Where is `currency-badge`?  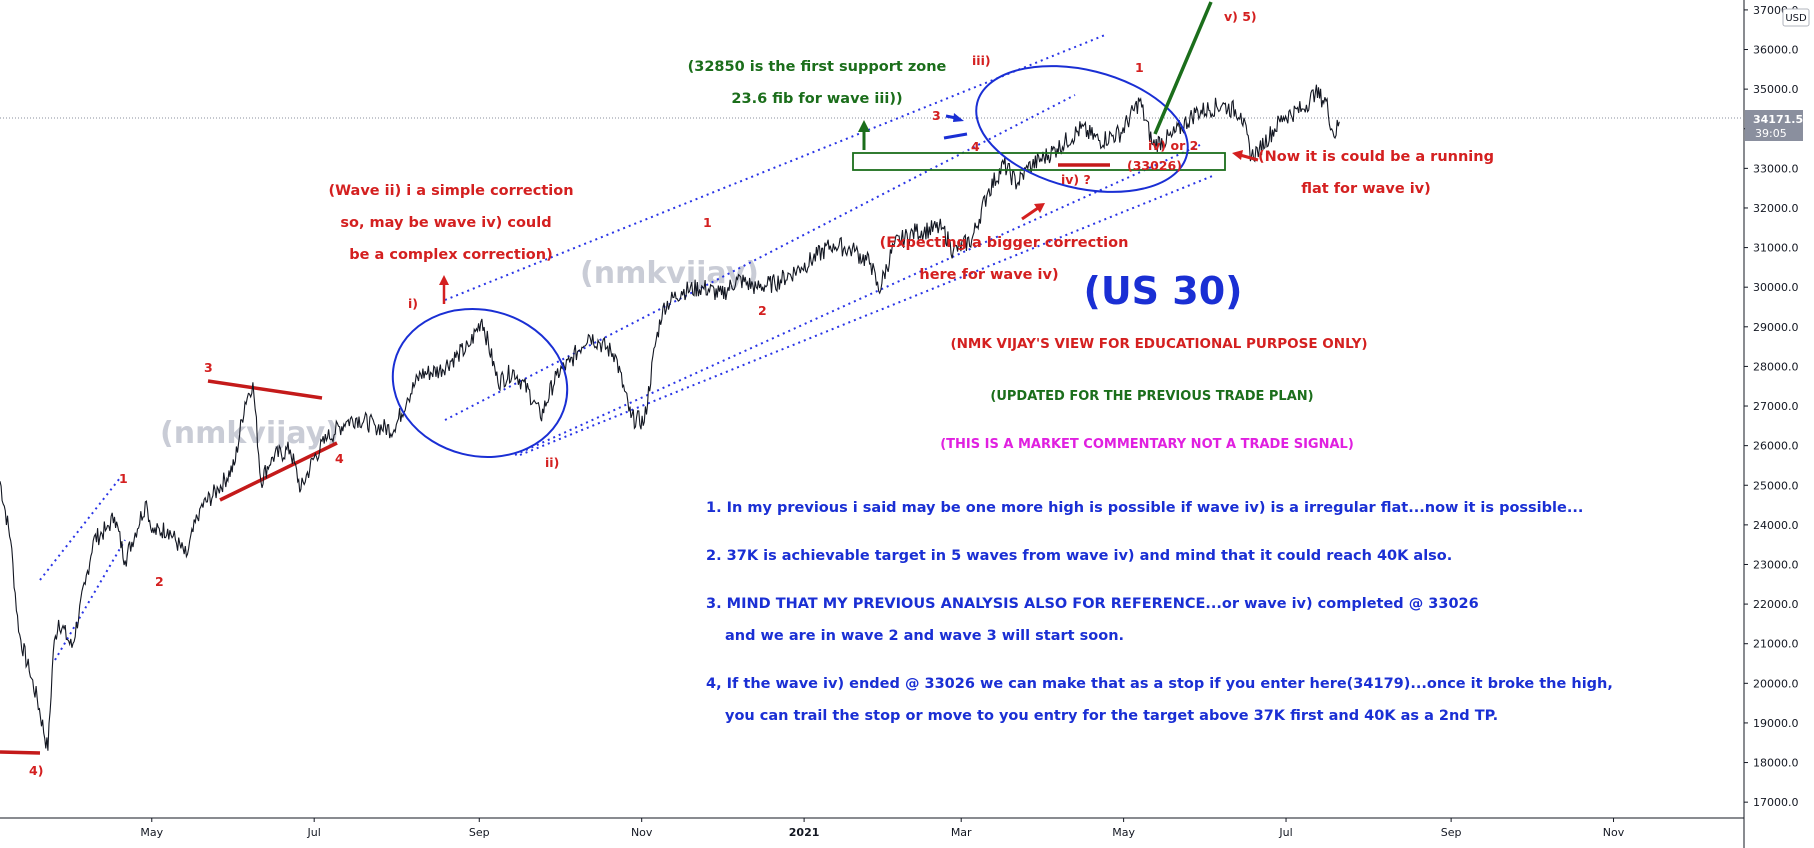 currency-badge is located at coordinates (1796, 17).